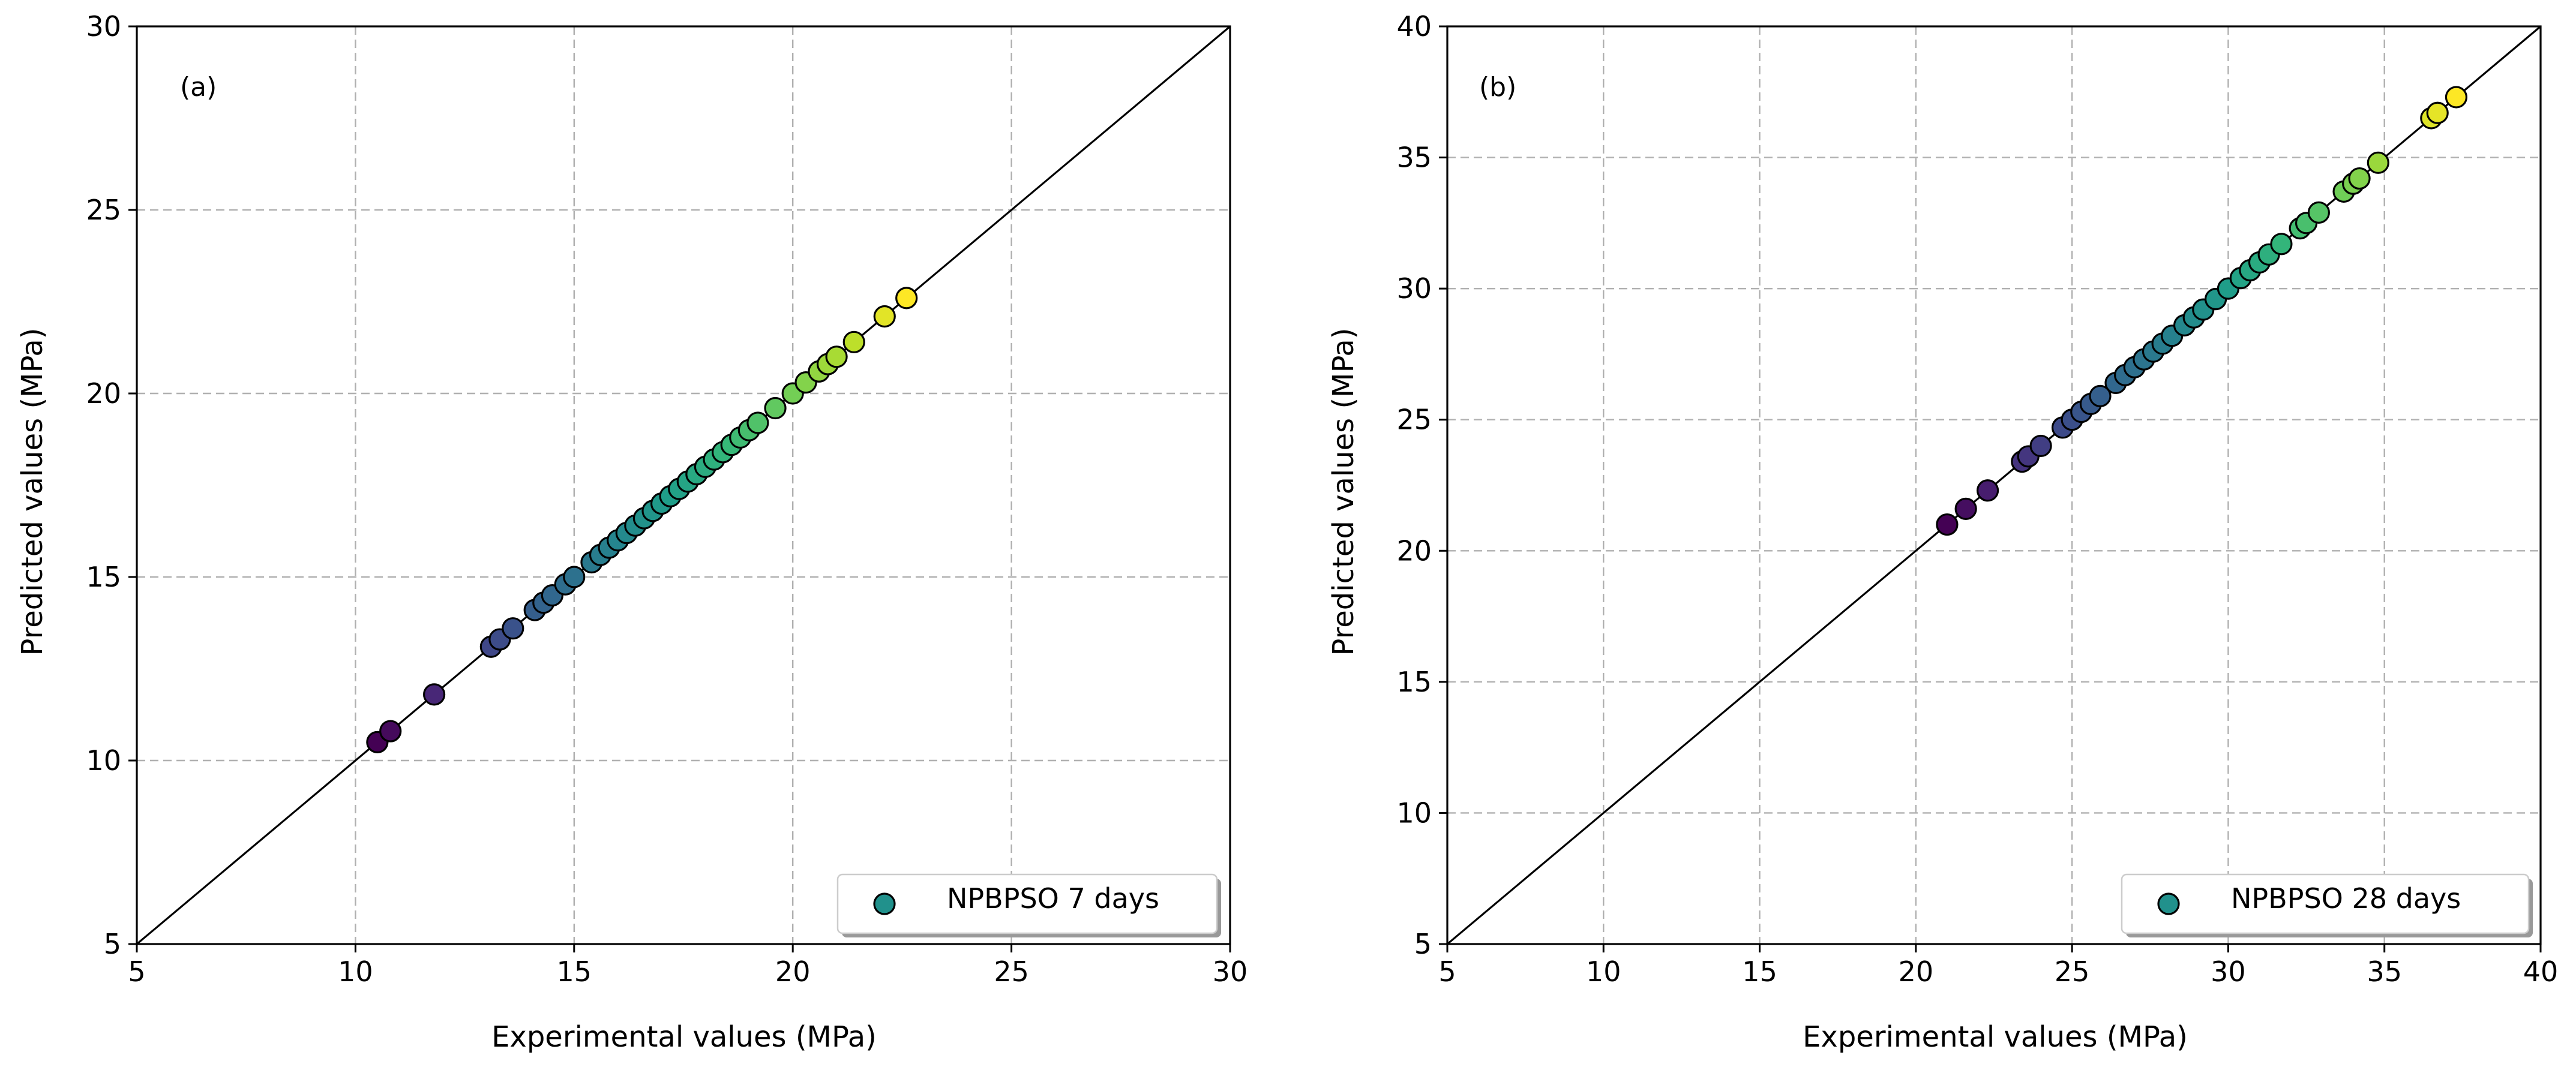 The image size is (2576, 1070). What do you see at coordinates (1414, 26) in the screenshot?
I see `panel-b-y-tick-label: 40` at bounding box center [1414, 26].